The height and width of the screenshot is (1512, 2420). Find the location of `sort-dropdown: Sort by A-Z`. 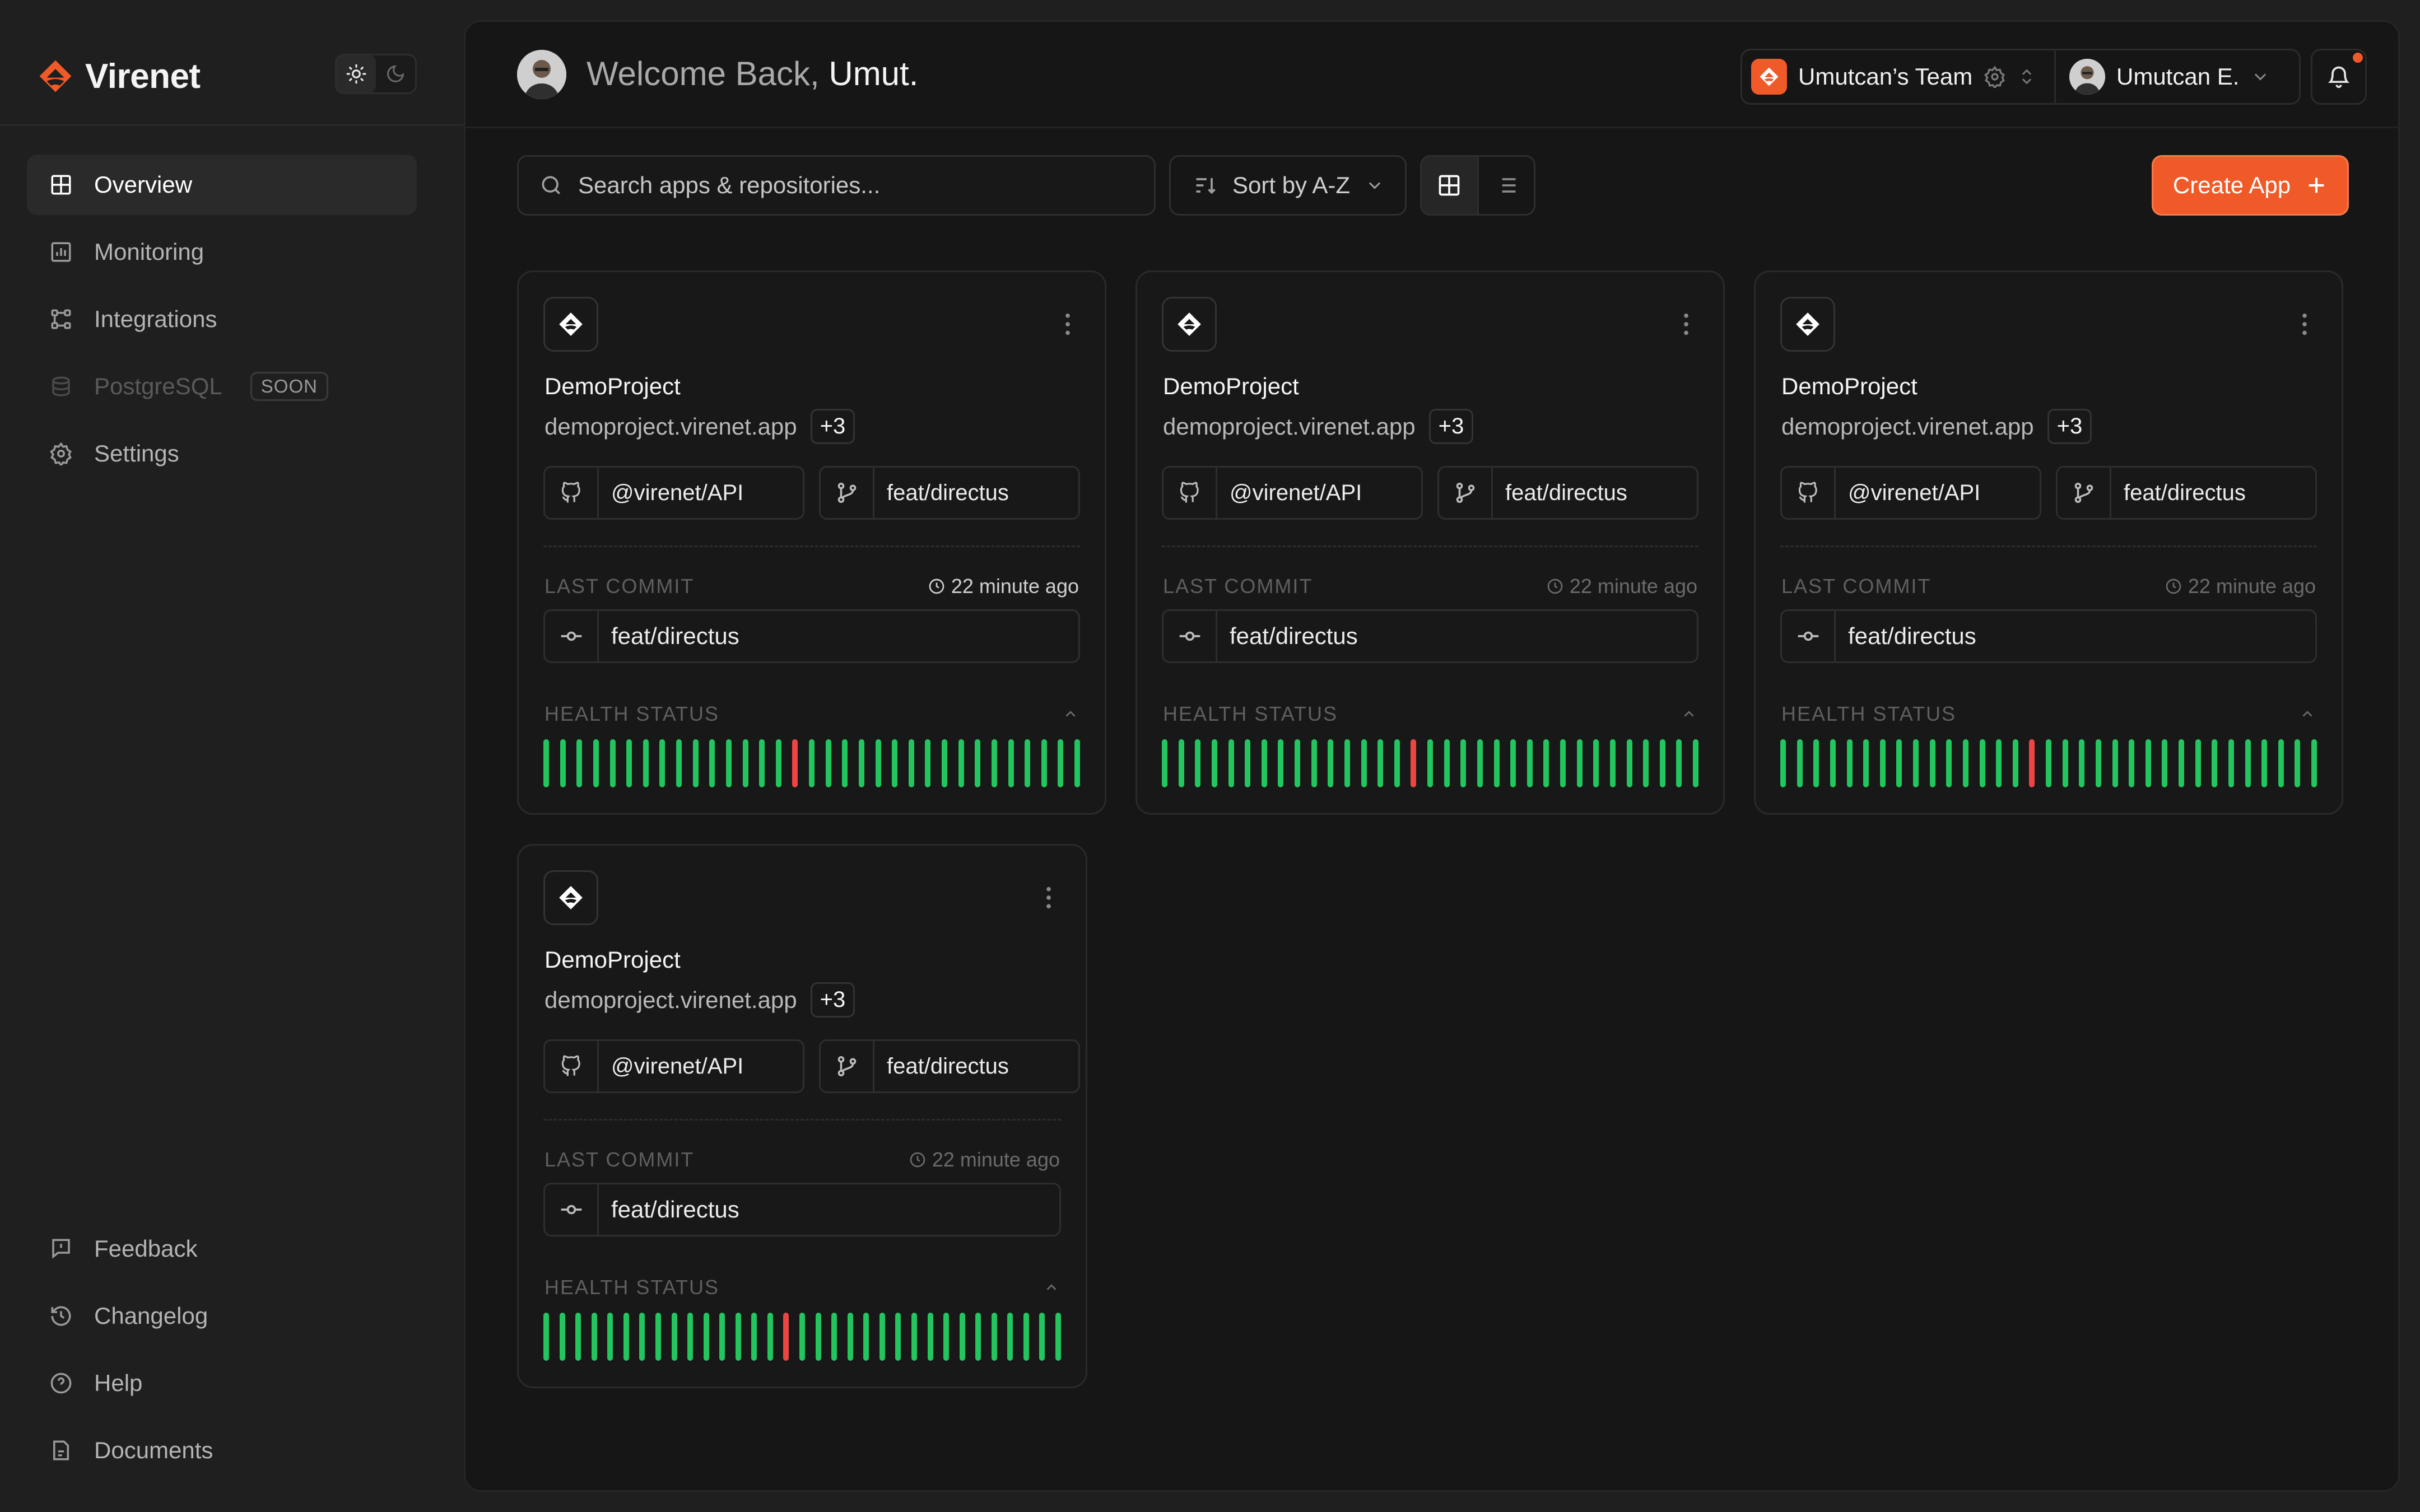

sort-dropdown: Sort by A-Z is located at coordinates (1288, 186).